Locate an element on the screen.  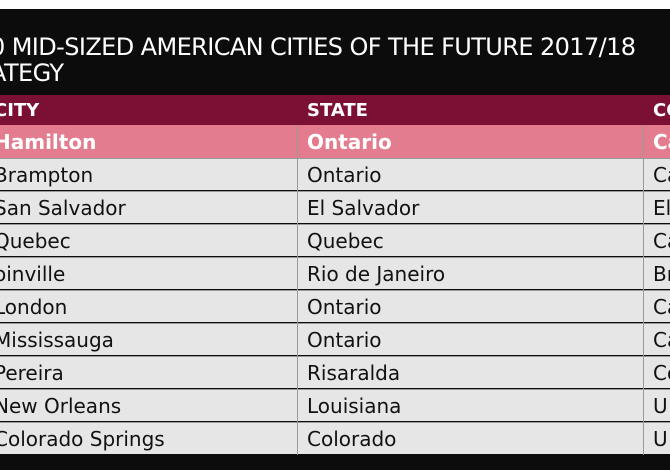
table-row: Pereira Risaralda Co is located at coordinates (335, 372).